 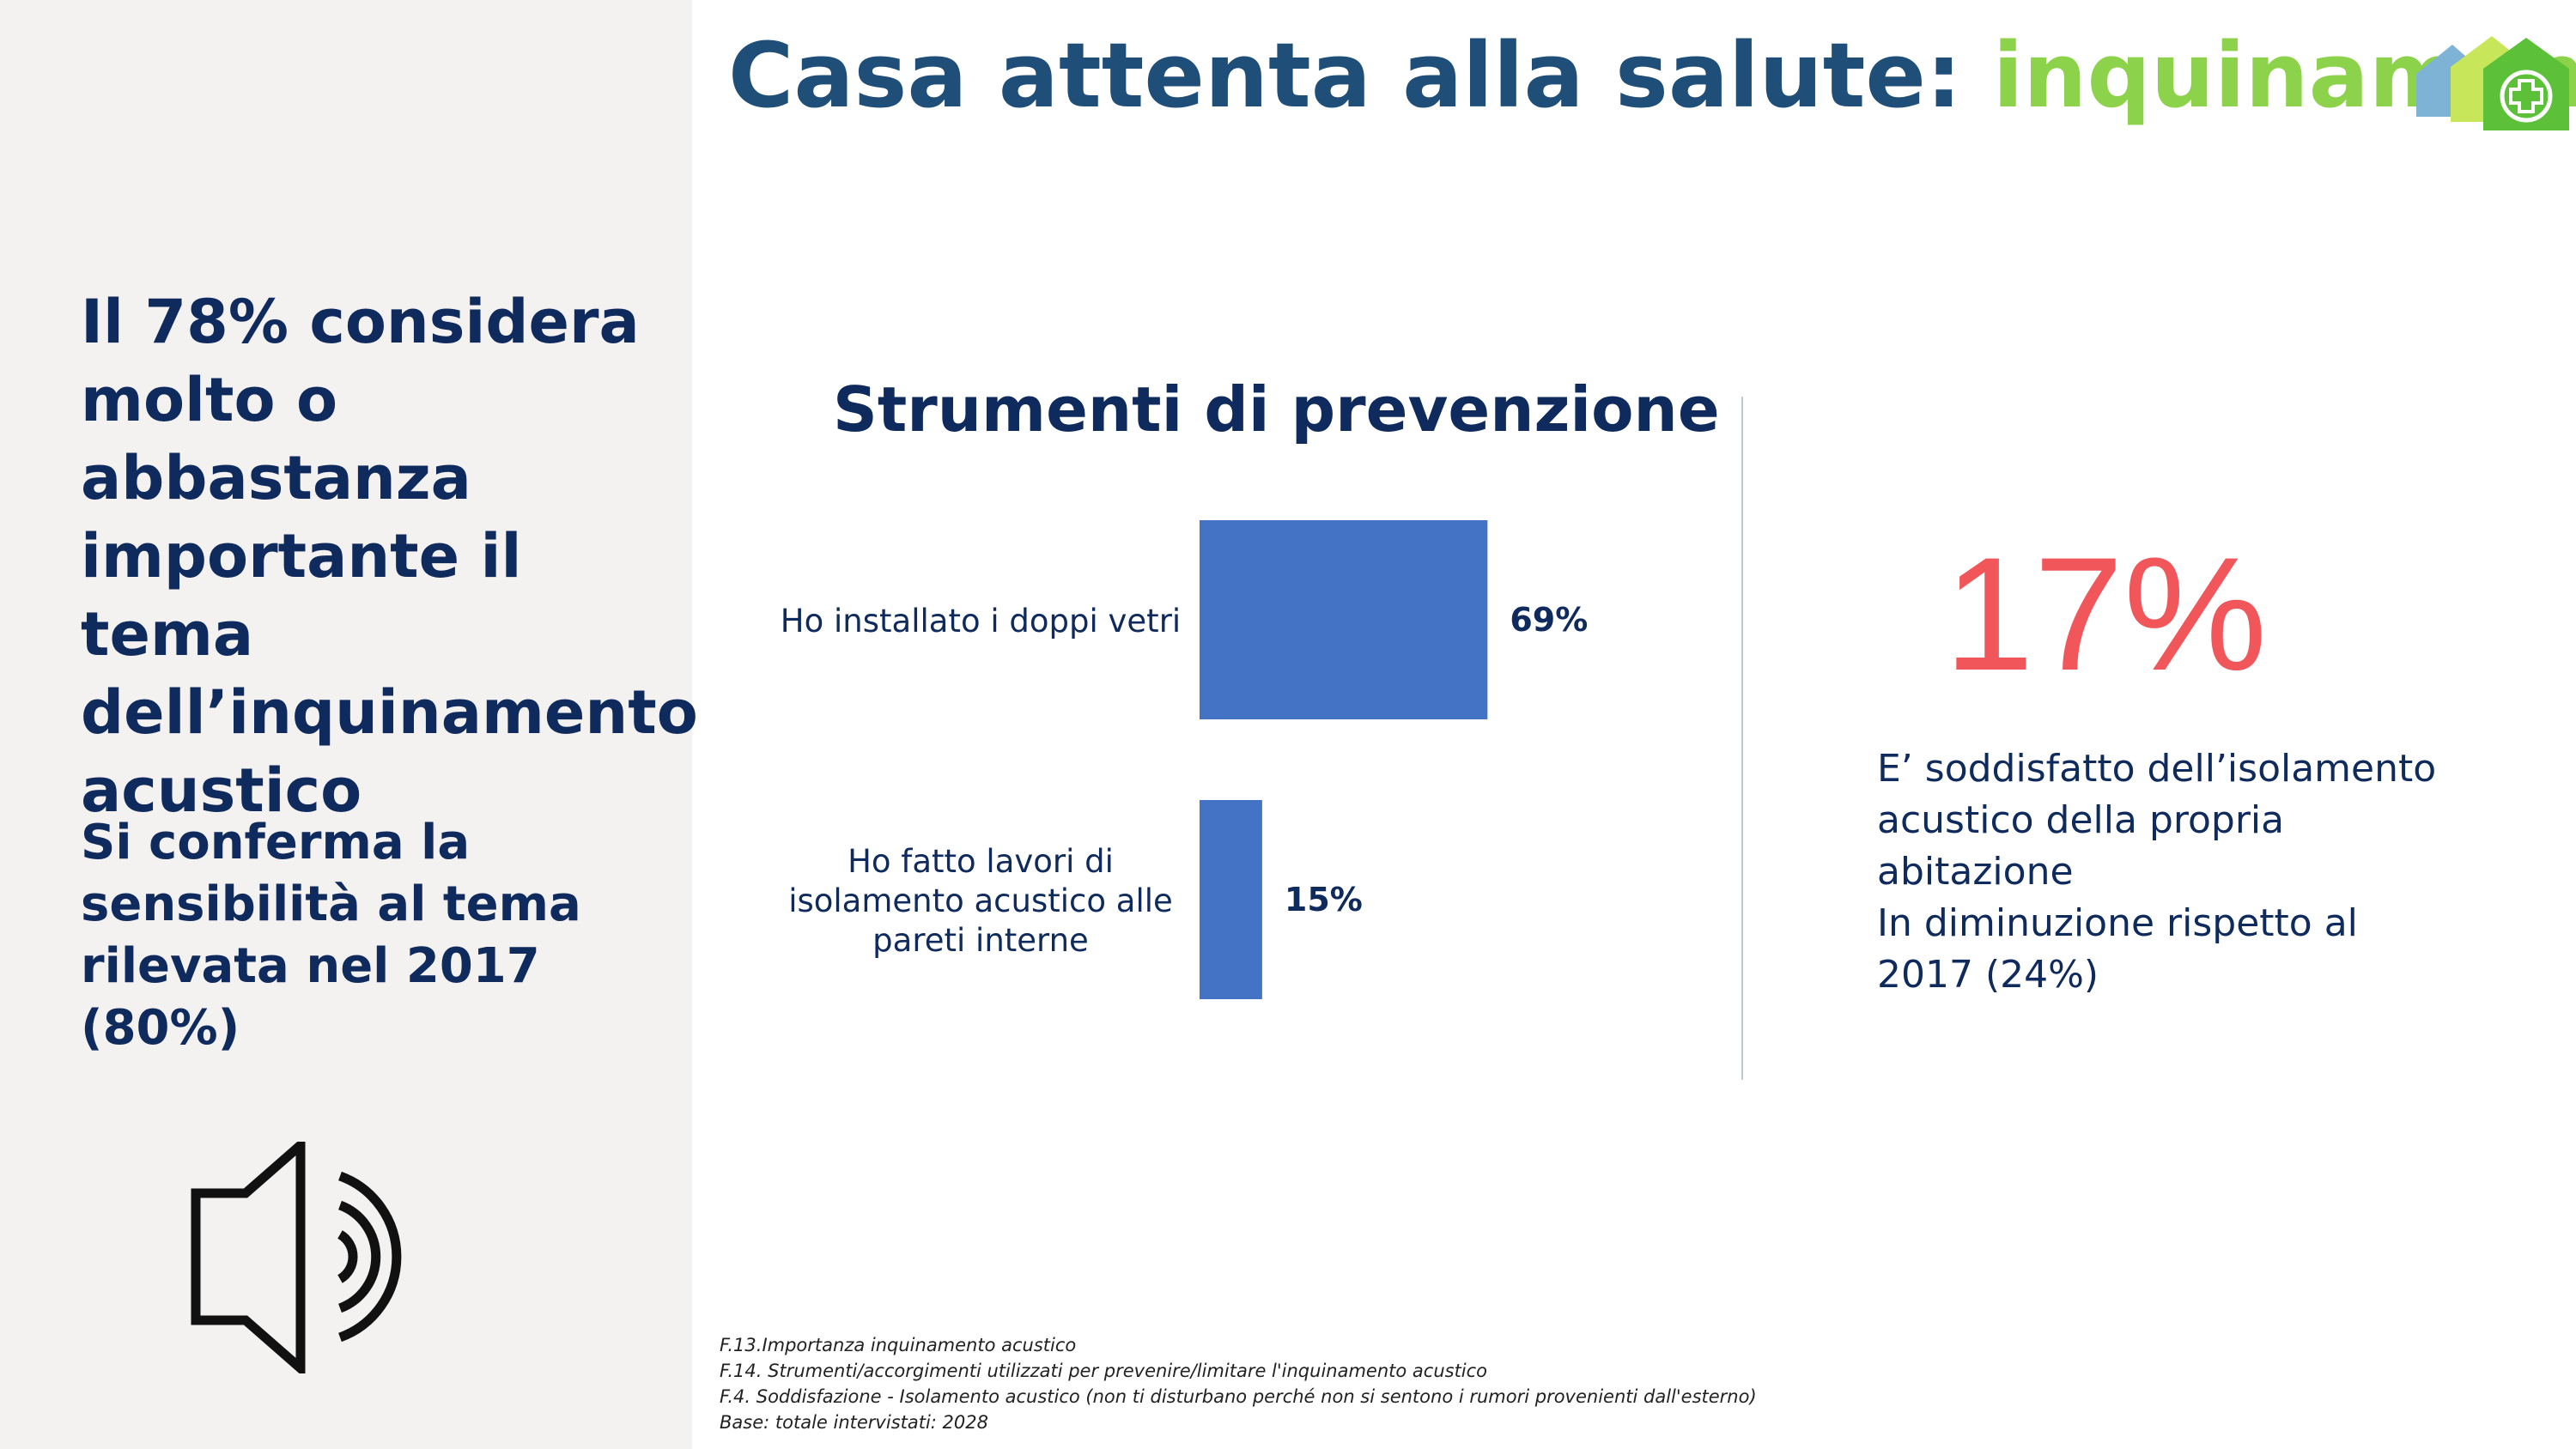 What do you see at coordinates (899, 1345) in the screenshot?
I see `footnote: F.13.Importanza inquinamento acustico` at bounding box center [899, 1345].